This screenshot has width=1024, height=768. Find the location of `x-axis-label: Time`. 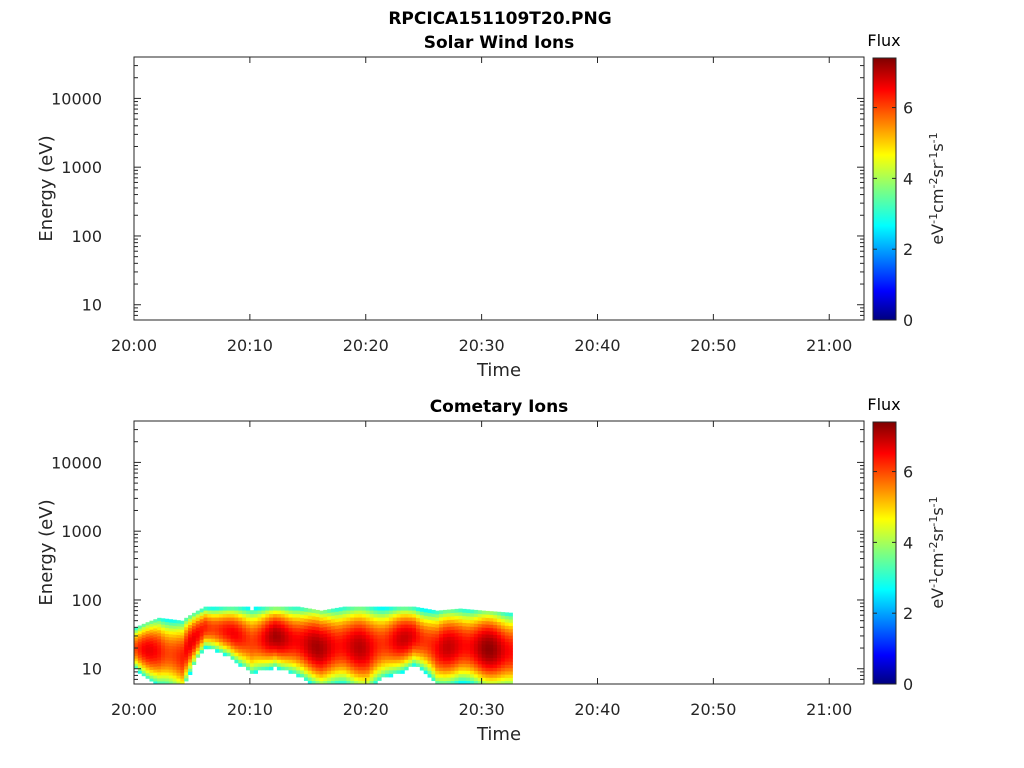

x-axis-label: Time is located at coordinates (498, 370).